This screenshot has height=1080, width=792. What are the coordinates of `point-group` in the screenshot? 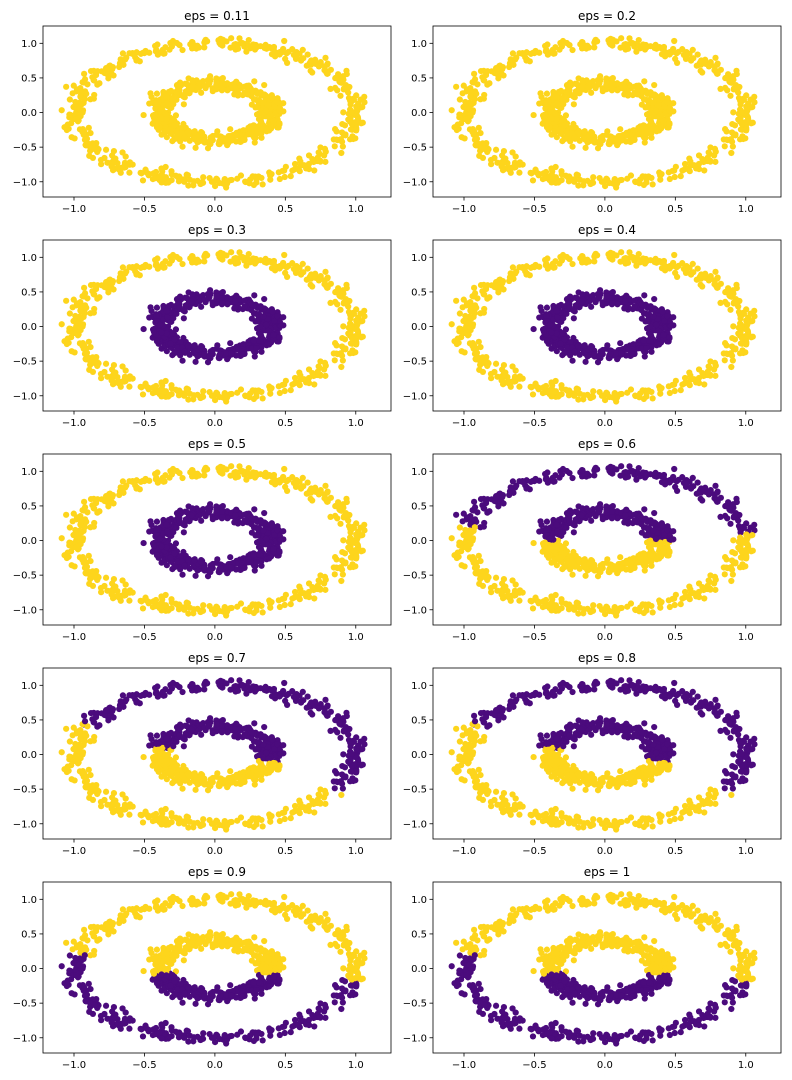 It's located at (213, 541).